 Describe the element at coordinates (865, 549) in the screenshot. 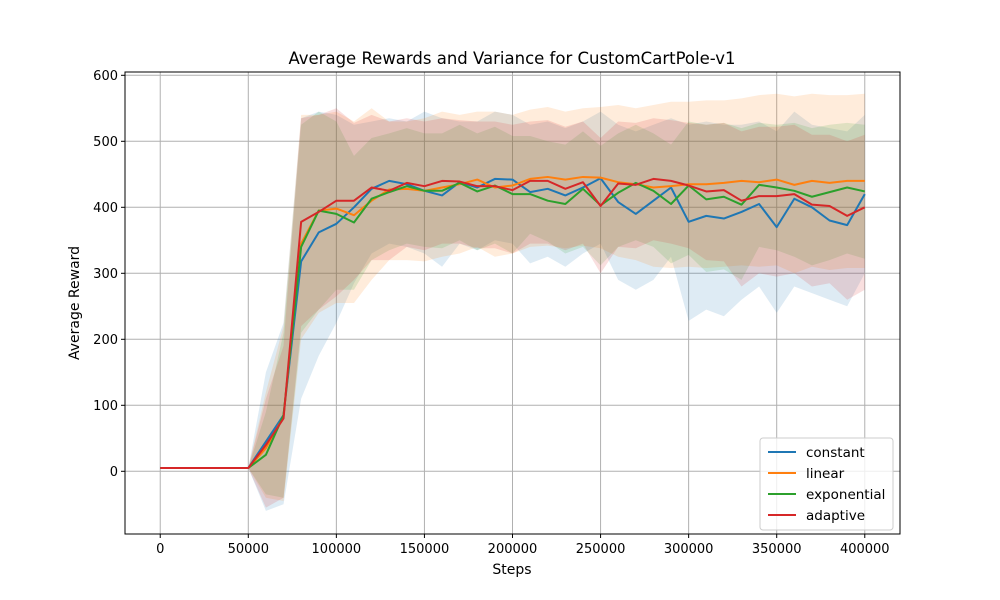

I see `x-tick-label: 400000` at that location.